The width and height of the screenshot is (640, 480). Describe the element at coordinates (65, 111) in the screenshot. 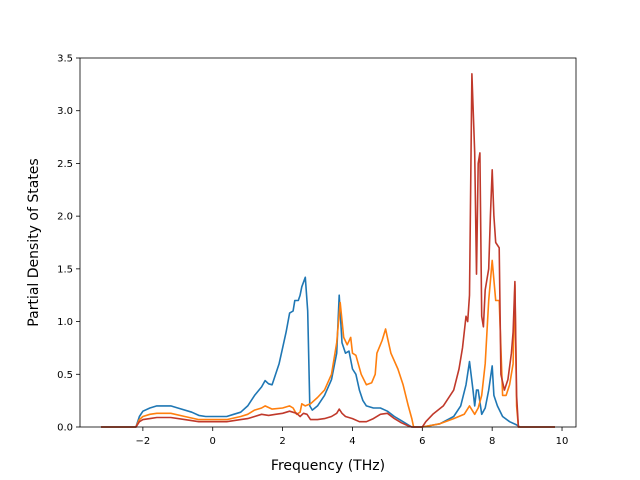

I see `y-tick-label: 3.0` at that location.